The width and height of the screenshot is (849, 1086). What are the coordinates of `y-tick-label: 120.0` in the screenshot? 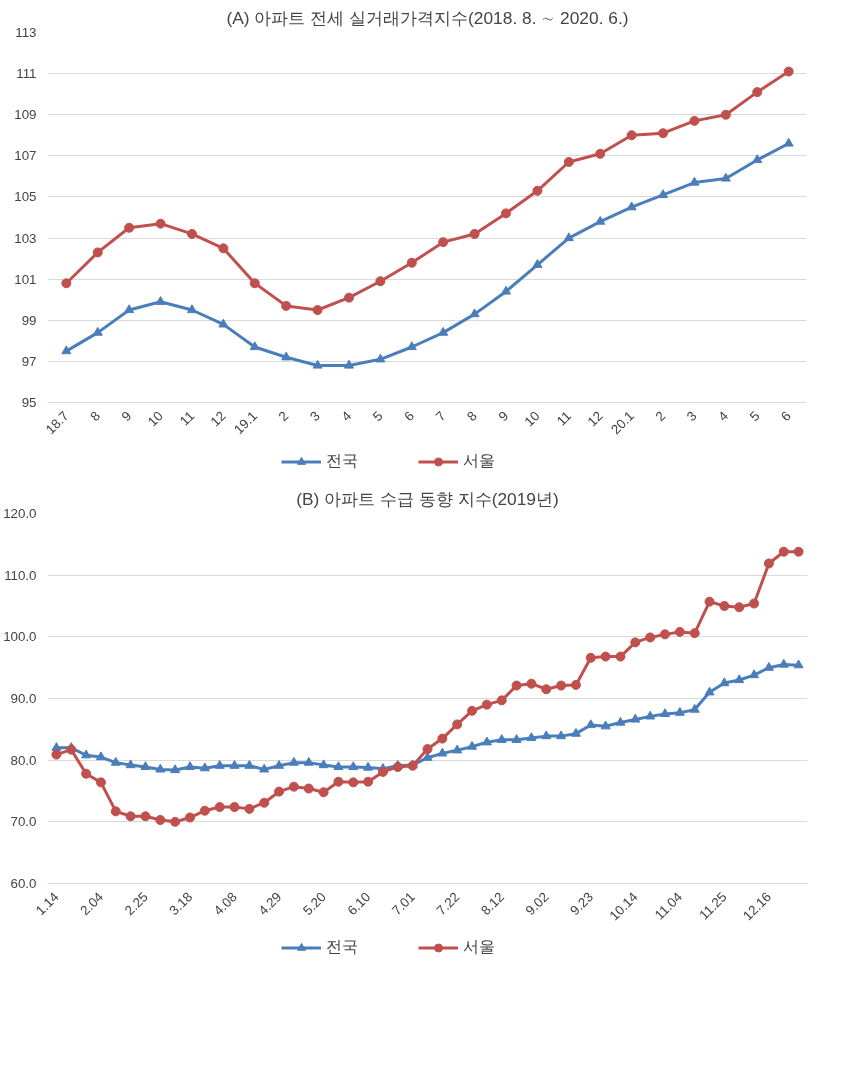 It's located at (20, 513).